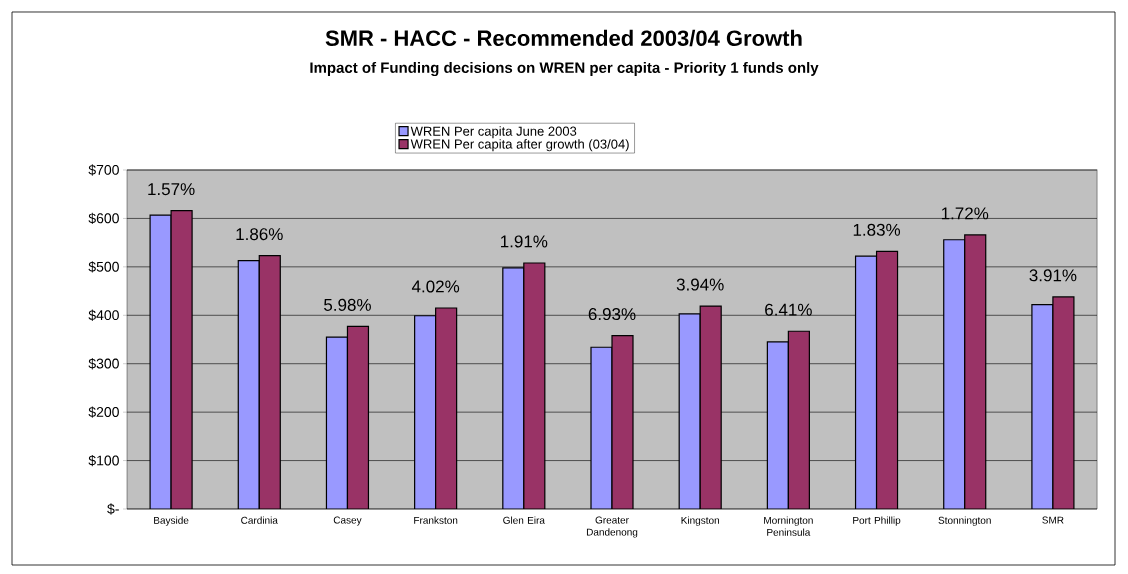  I want to click on y-tick-label: $-, so click(113, 509).